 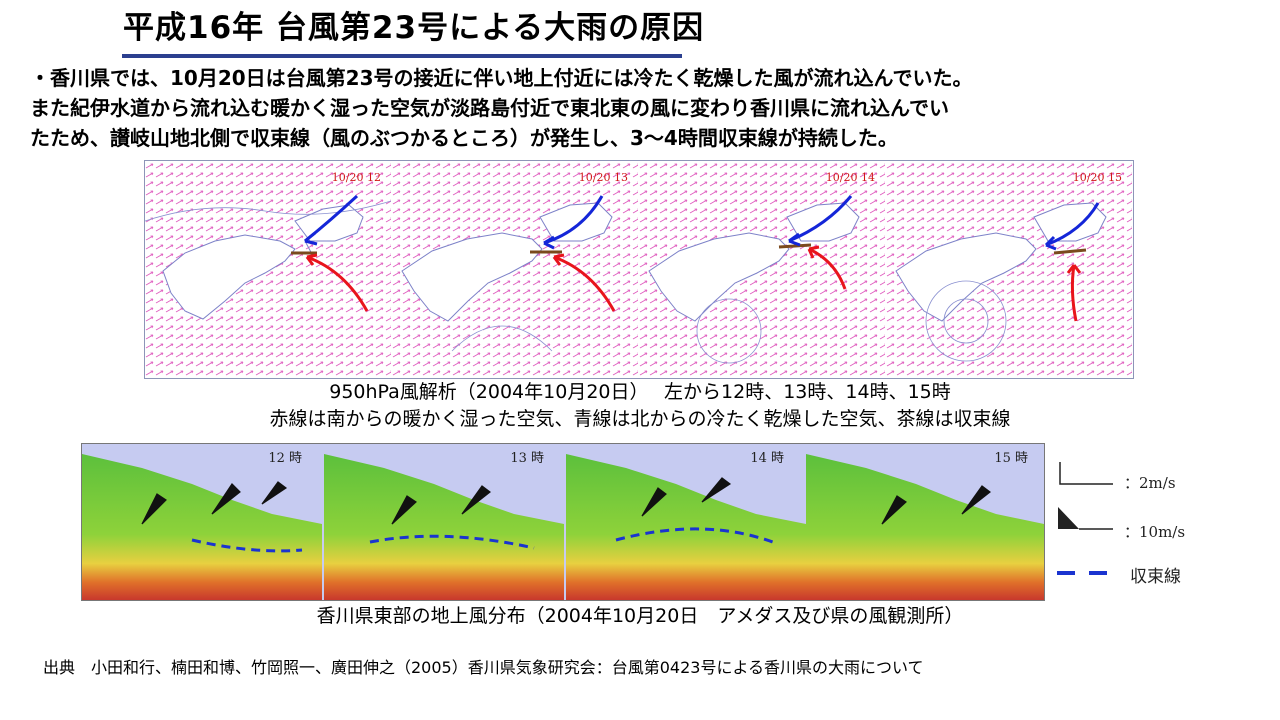 What do you see at coordinates (1097, 177) in the screenshot?
I see `map-time-label: 10/20 15` at bounding box center [1097, 177].